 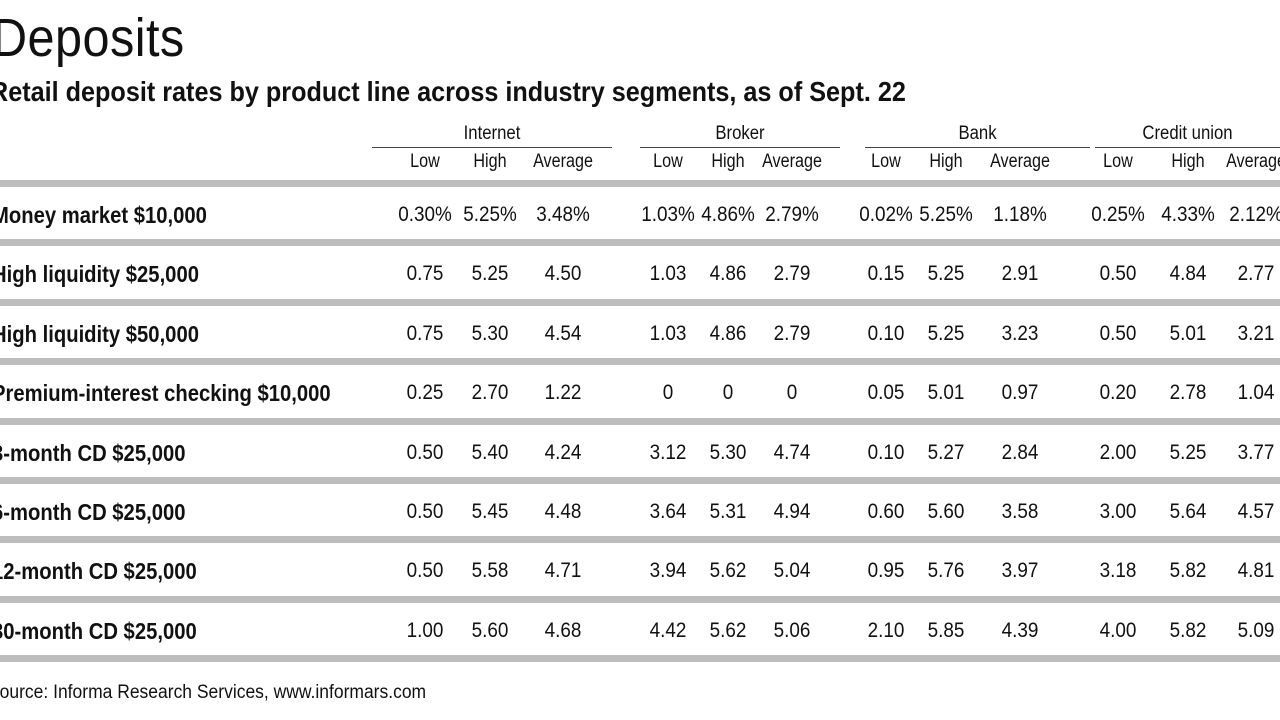 What do you see at coordinates (740, 133) in the screenshot?
I see `segment-header: Broker` at bounding box center [740, 133].